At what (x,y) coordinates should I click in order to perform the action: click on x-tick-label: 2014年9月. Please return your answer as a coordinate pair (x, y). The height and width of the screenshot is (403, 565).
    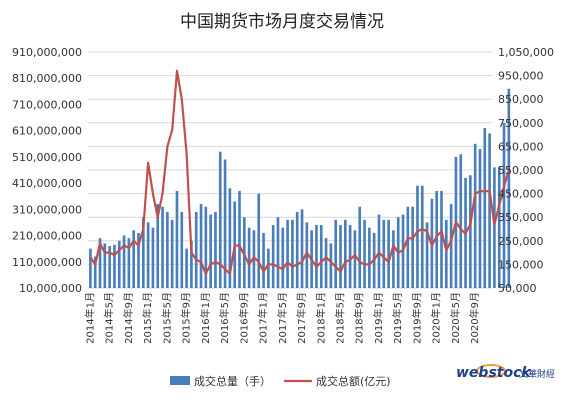
    Looking at the image, I should click on (128, 318).